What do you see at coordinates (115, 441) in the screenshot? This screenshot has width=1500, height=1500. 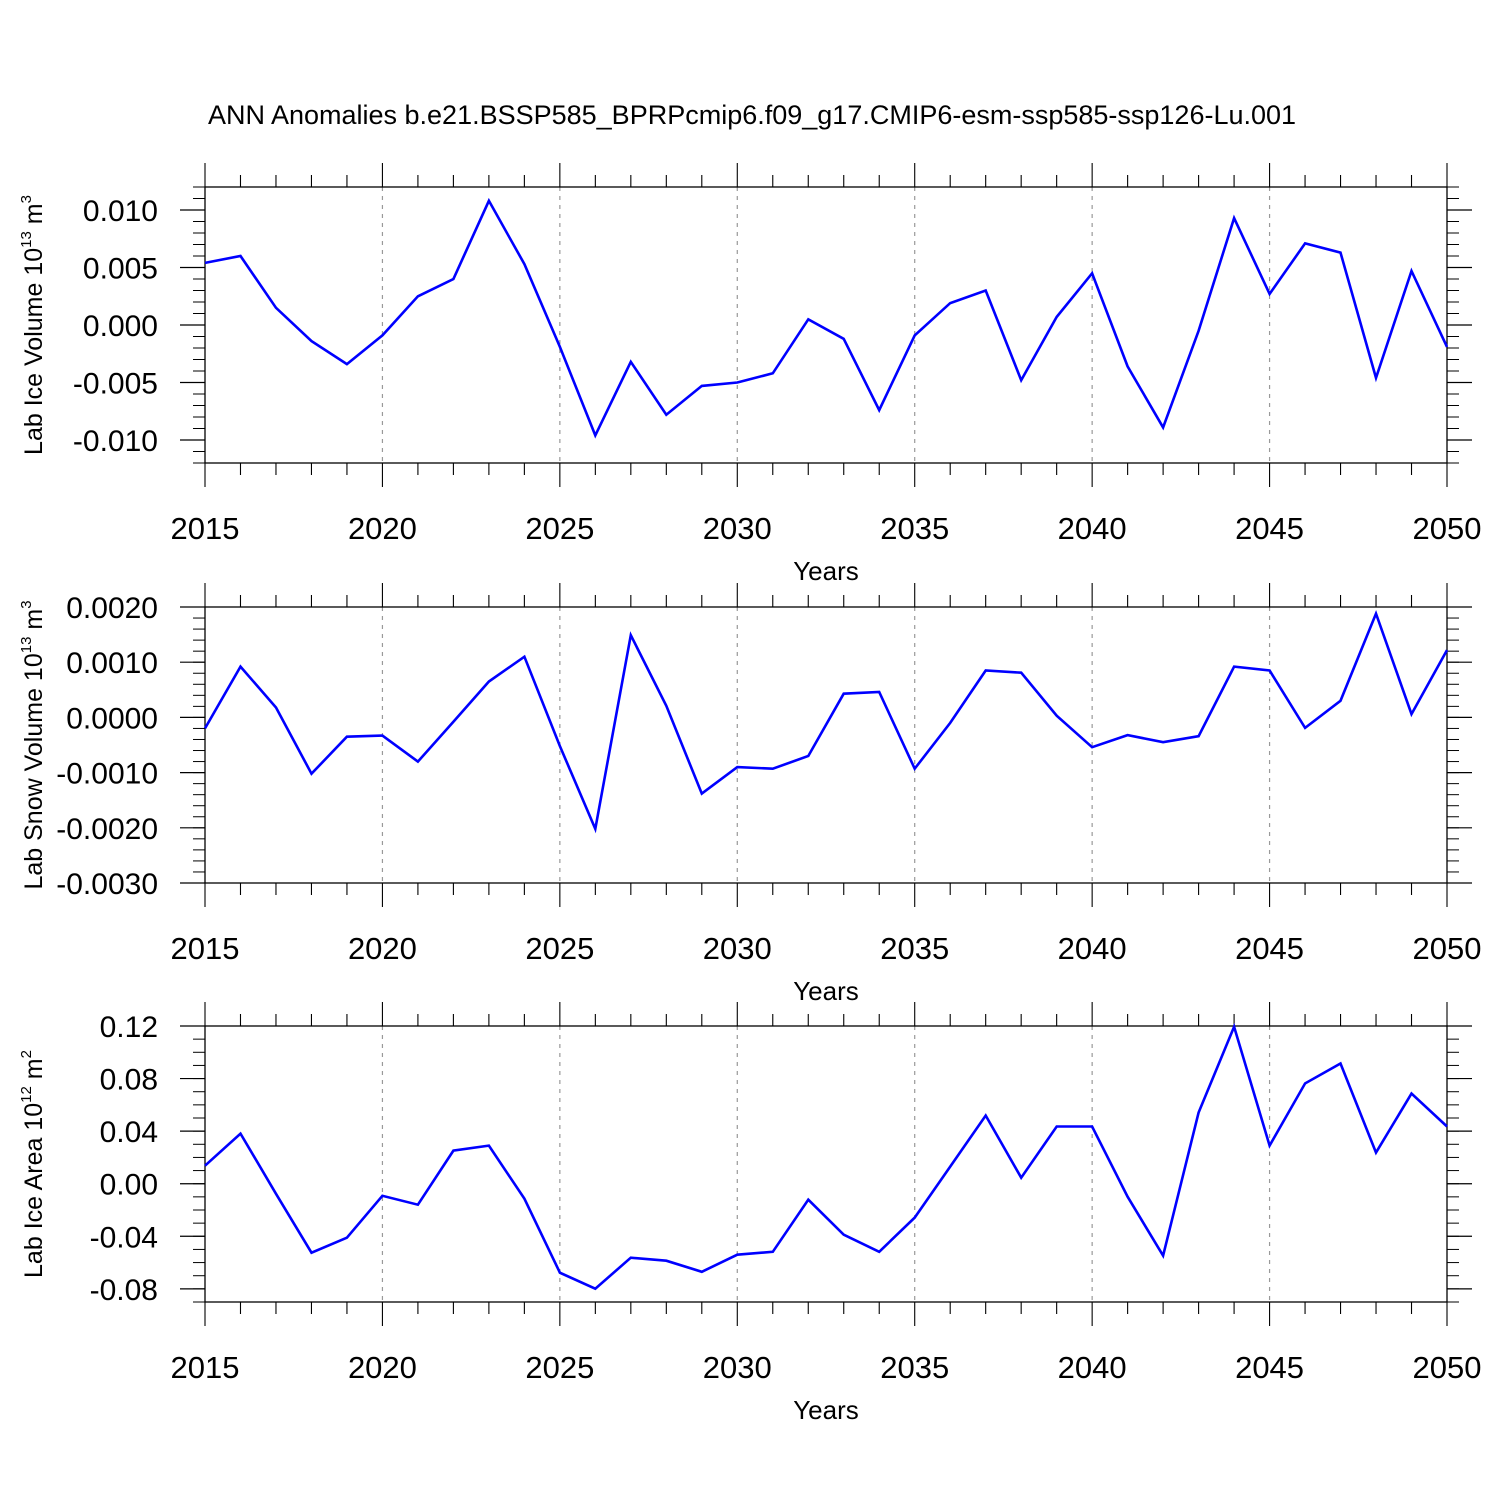 I see `y-tick-label: -0.010` at bounding box center [115, 441].